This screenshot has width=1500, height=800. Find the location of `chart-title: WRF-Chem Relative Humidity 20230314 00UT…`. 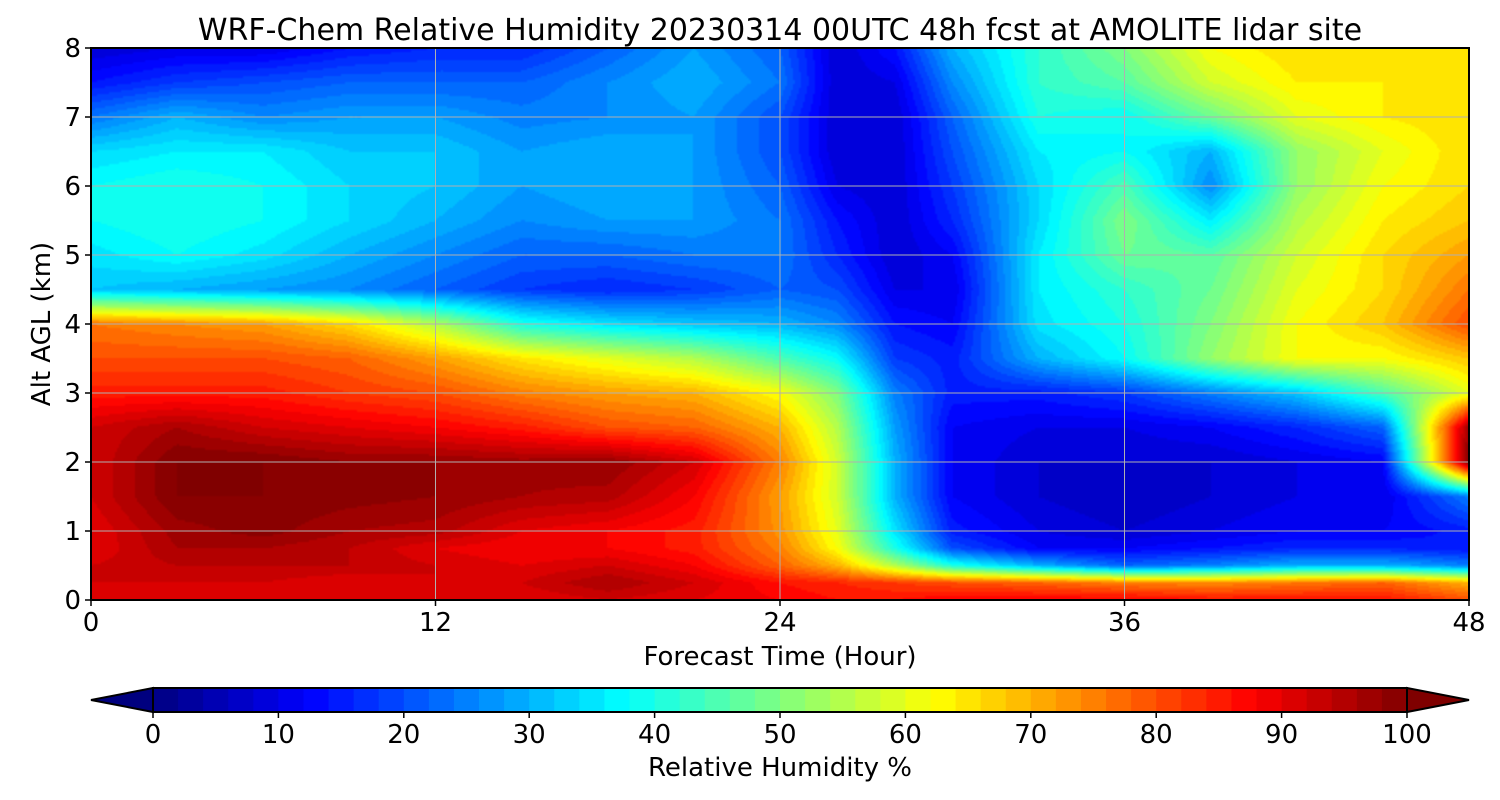

chart-title: WRF-Chem Relative Humidity 20230314 00UT… is located at coordinates (780, 30).